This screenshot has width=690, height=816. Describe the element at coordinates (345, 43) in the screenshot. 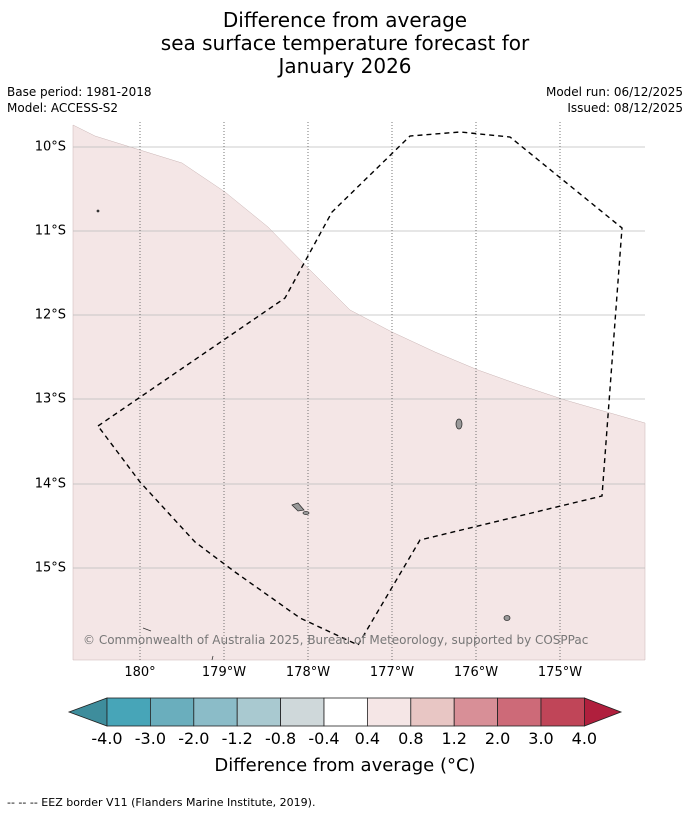

I see `title-line-2: sea surface temperature forecast for` at that location.